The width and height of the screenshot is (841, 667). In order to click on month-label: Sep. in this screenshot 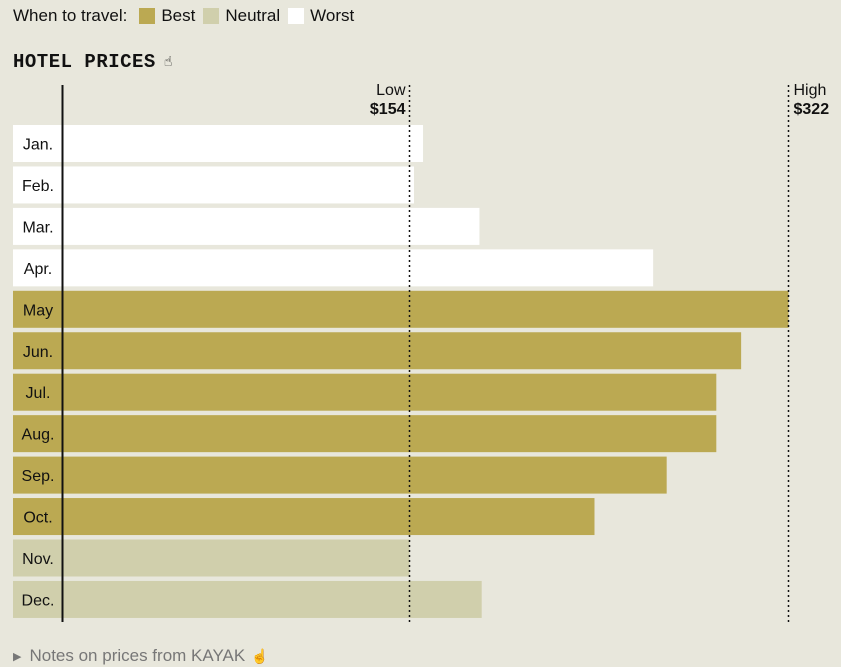, I will do `click(38, 476)`.